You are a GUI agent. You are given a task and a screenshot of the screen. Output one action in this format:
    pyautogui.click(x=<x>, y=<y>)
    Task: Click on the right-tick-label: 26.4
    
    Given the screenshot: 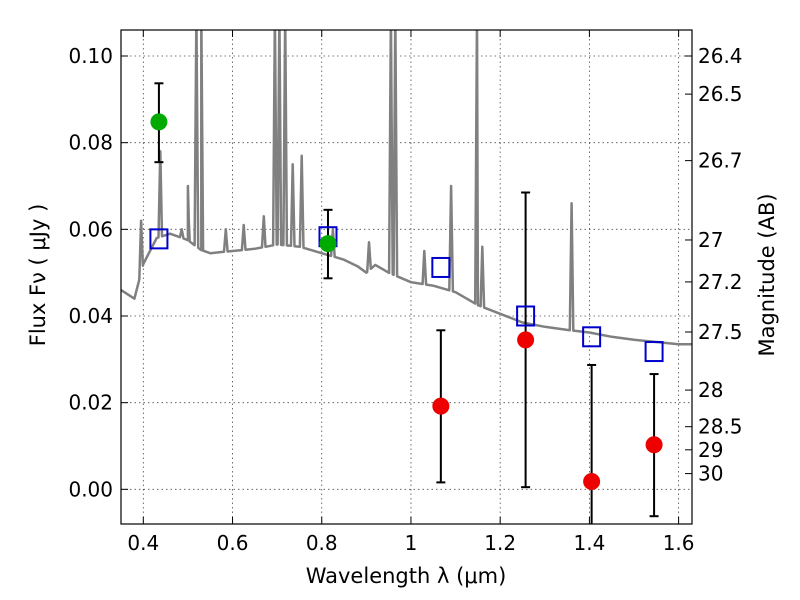 What is the action you would take?
    pyautogui.click(x=720, y=56)
    